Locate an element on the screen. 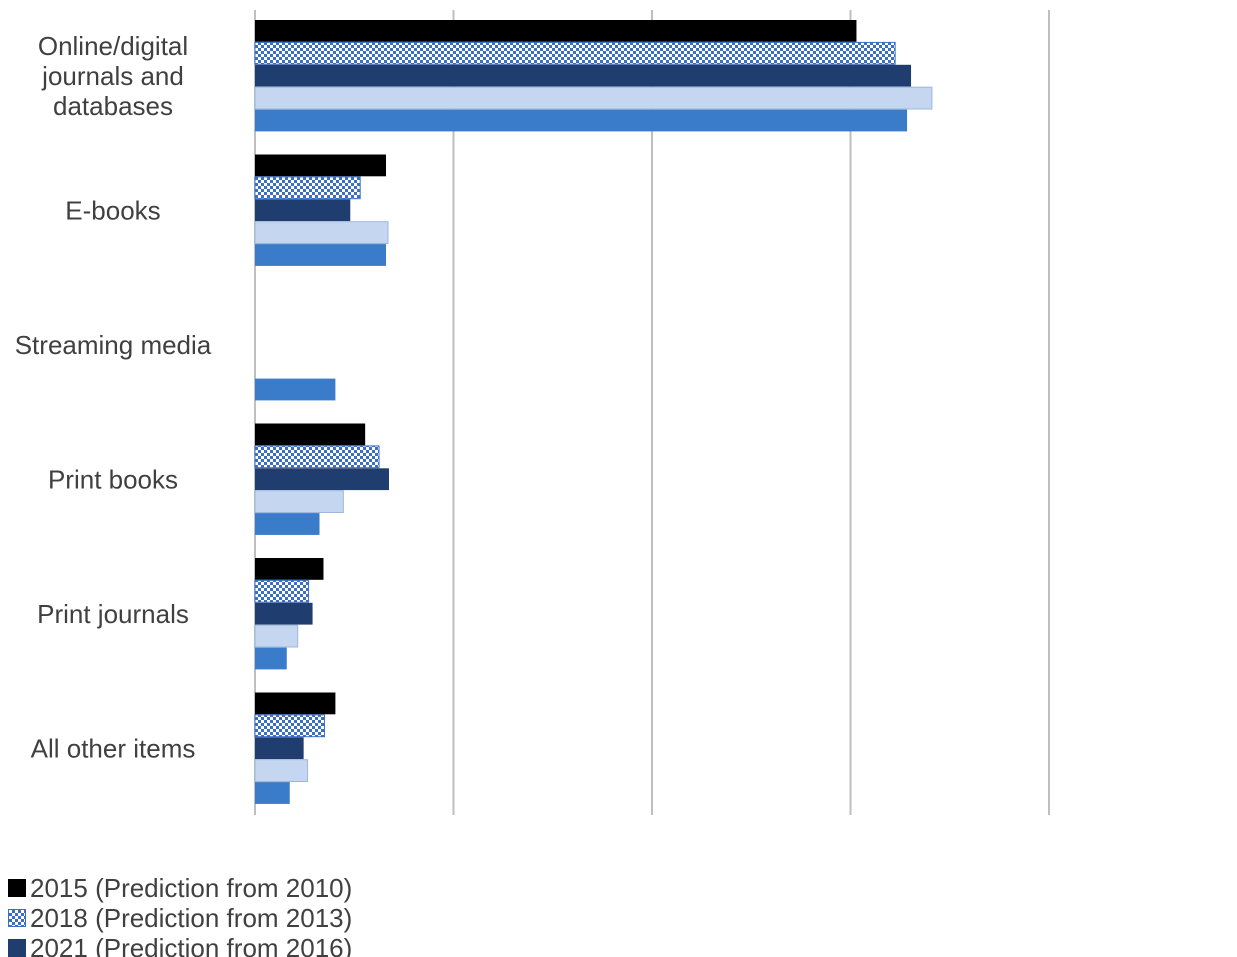 This screenshot has height=957, width=1237. category-label: databases is located at coordinates (113, 106).